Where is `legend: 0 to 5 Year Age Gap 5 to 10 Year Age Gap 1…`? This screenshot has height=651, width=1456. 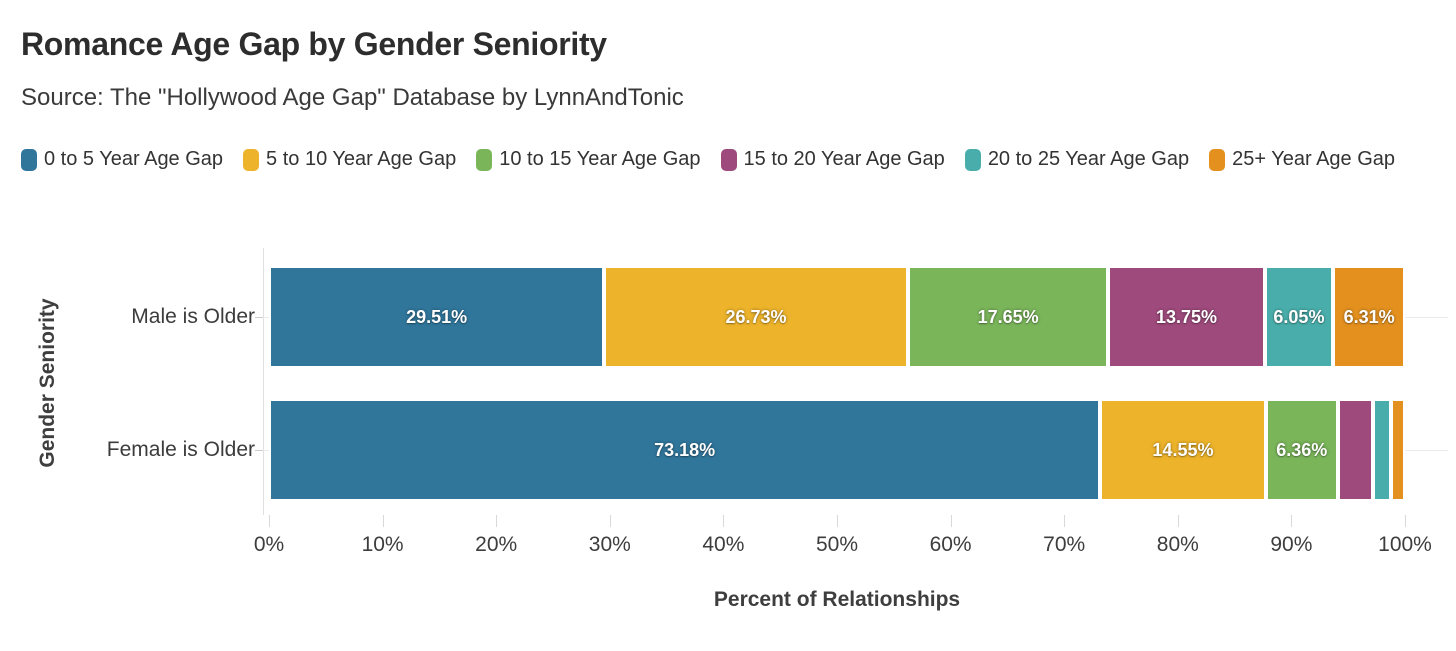
legend: 0 to 5 Year Age Gap 5 to 10 Year Age Gap 1… is located at coordinates (731, 159).